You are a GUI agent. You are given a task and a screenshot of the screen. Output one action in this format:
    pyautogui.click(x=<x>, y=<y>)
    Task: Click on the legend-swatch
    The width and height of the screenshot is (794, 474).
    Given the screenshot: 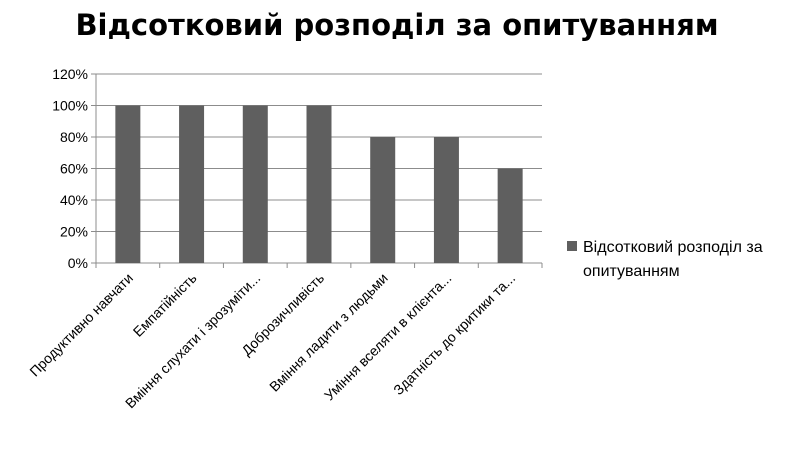 What is the action you would take?
    pyautogui.click(x=572, y=246)
    